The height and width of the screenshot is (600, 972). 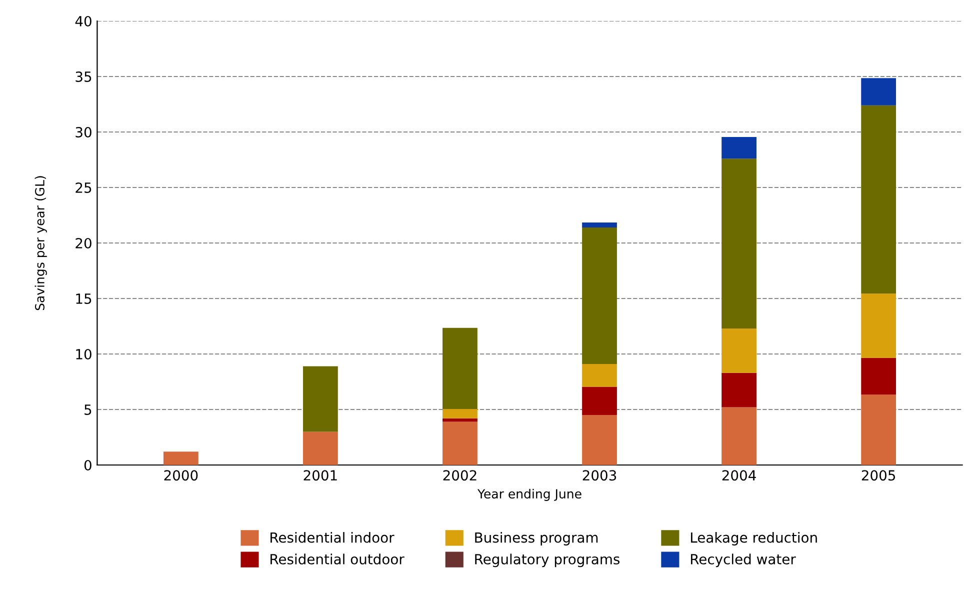 I want to click on y-axis-title: Savings per year (GL), so click(x=40, y=243).